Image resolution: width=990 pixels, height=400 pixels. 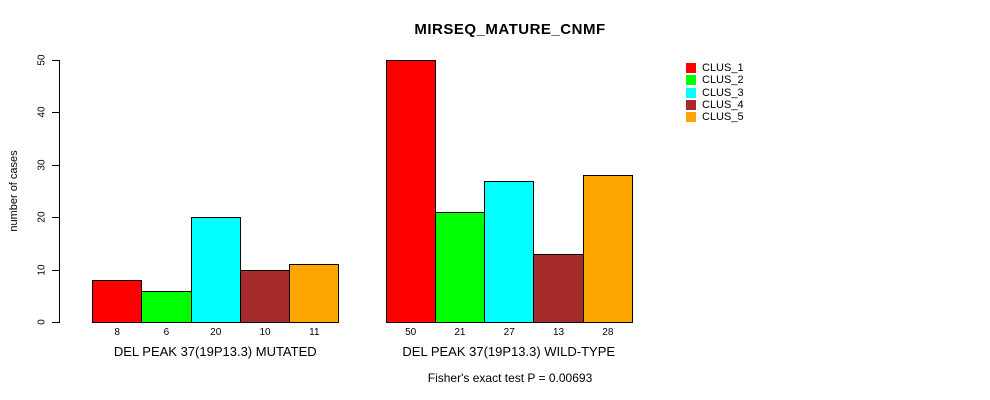 What do you see at coordinates (314, 332) in the screenshot?
I see `bar-value-label: 11` at bounding box center [314, 332].